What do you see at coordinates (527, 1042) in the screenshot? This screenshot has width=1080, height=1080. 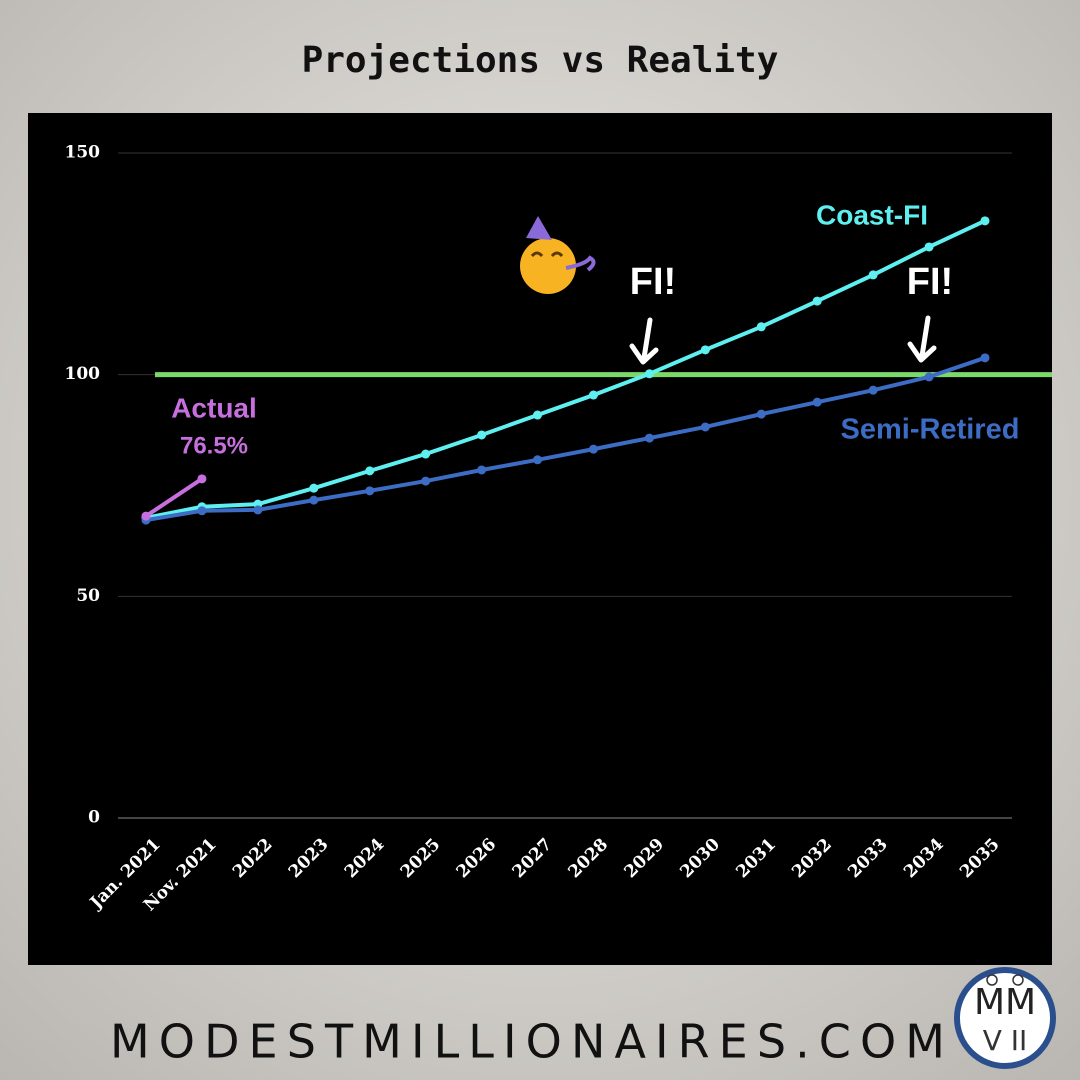 I see `footer: MODESTMILLIONAIRES.COM` at bounding box center [527, 1042].